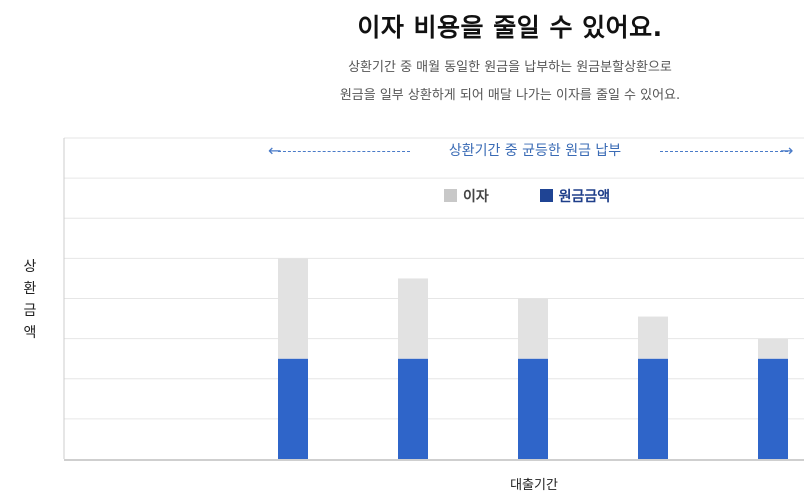  Describe the element at coordinates (546, 195) in the screenshot. I see `legend-swatch-principal` at that location.